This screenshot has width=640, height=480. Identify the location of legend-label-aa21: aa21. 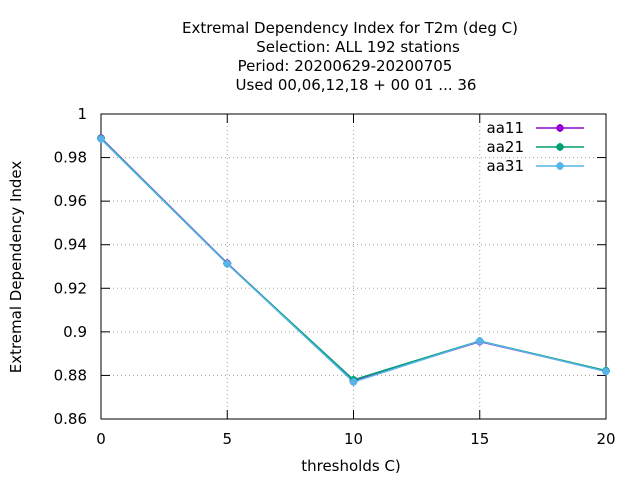
(505, 147).